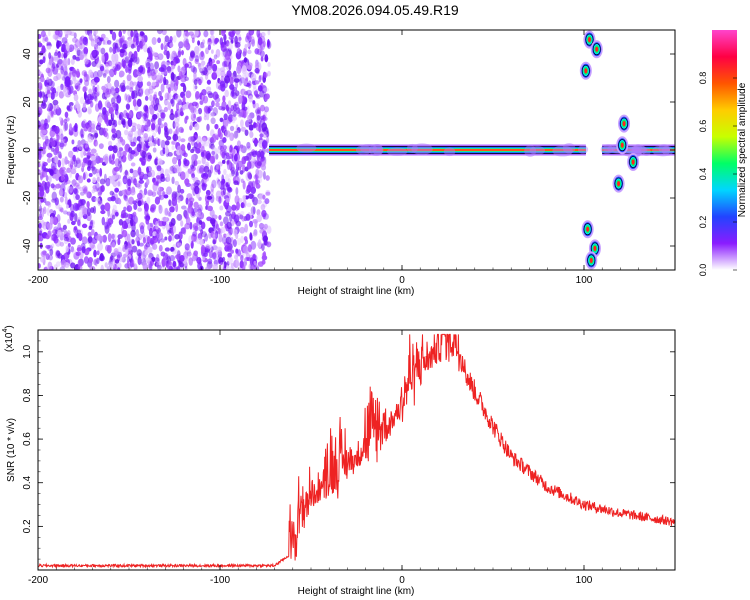 This screenshot has height=600, width=750. Describe the element at coordinates (27, 197) in the screenshot. I see `y-tick-label: -20` at that location.